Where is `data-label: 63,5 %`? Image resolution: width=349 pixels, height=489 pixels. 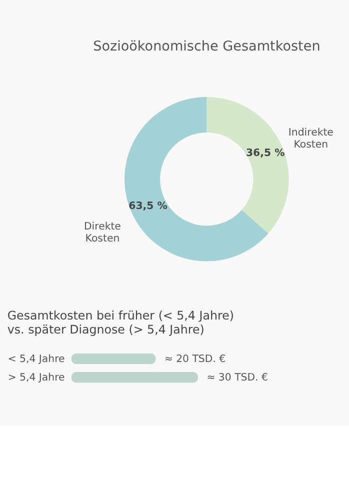 data-label: 63,5 % is located at coordinates (148, 206).